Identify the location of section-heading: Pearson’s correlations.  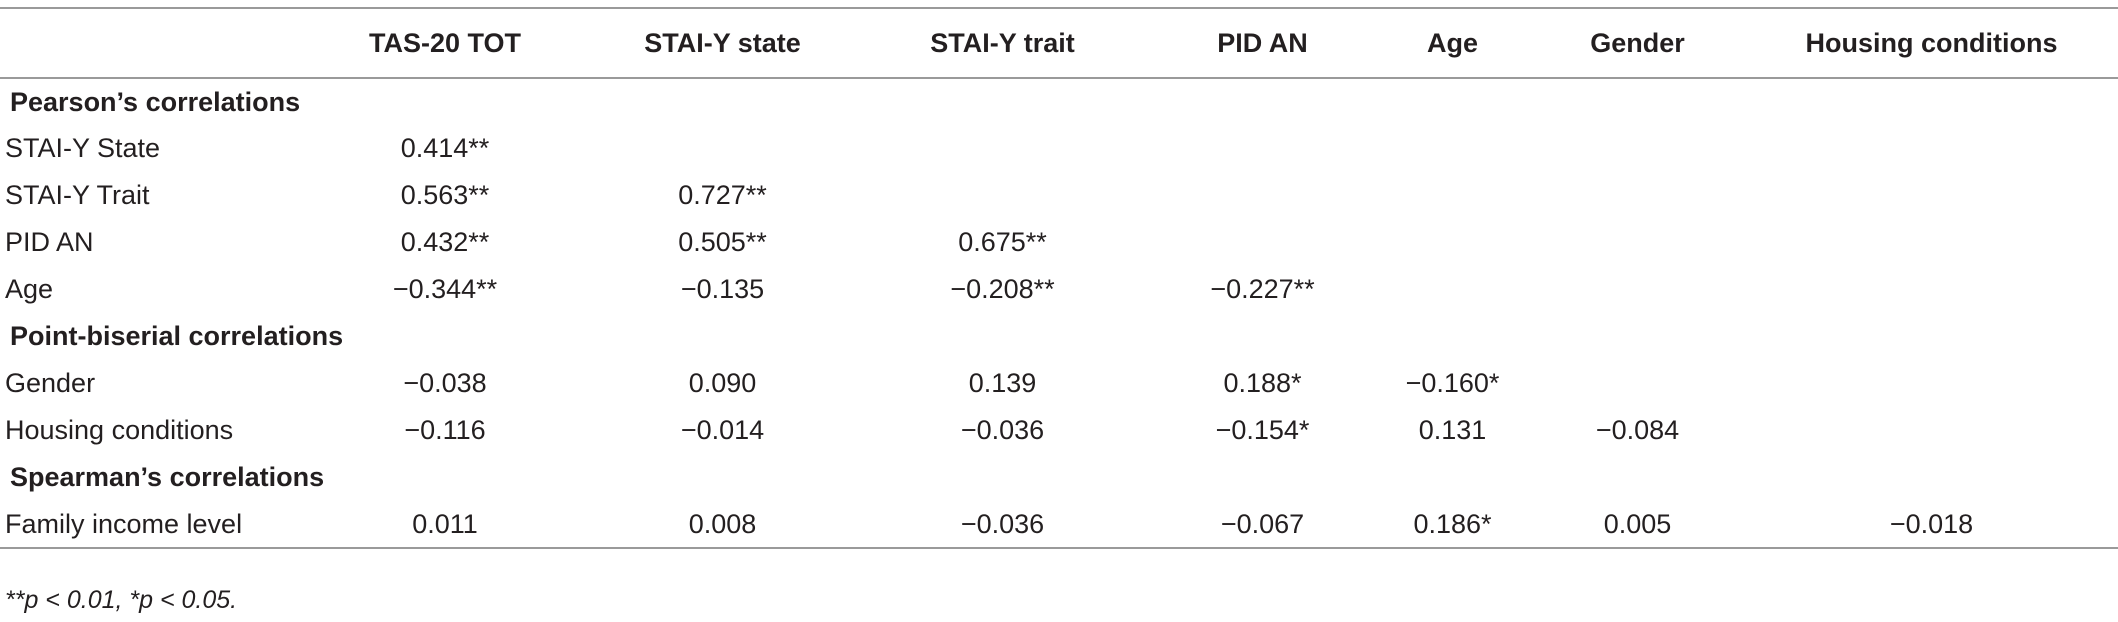
(155, 101).